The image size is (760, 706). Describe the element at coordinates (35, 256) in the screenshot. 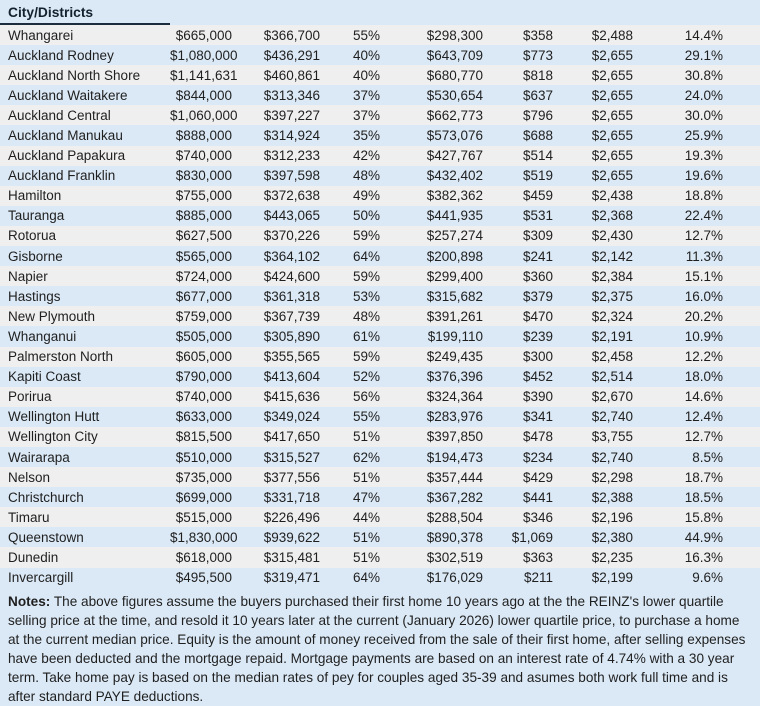

I see `city-cell: Gisborne` at that location.